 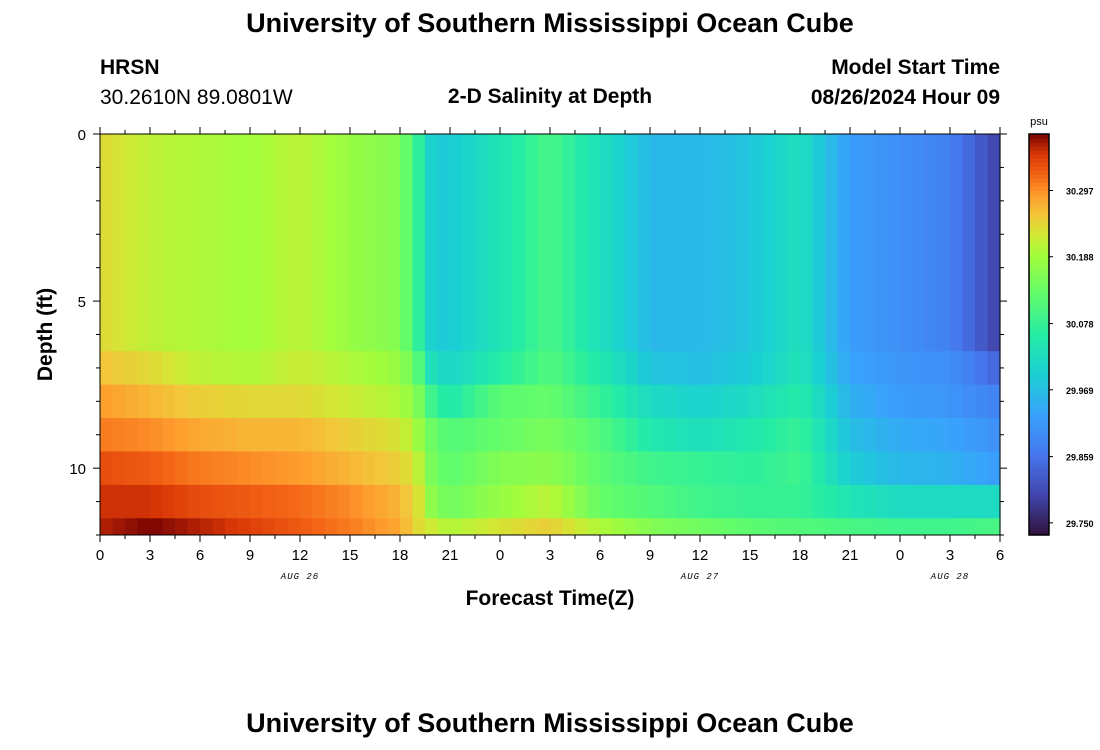 What do you see at coordinates (1080, 391) in the screenshot?
I see `colorbar-tick-label: 29.969` at bounding box center [1080, 391].